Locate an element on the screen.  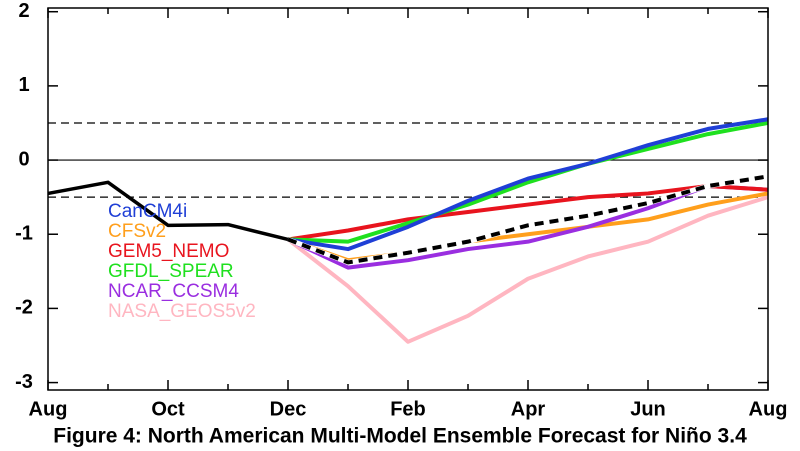
y-tick-label: -3 is located at coordinates (24, 382).